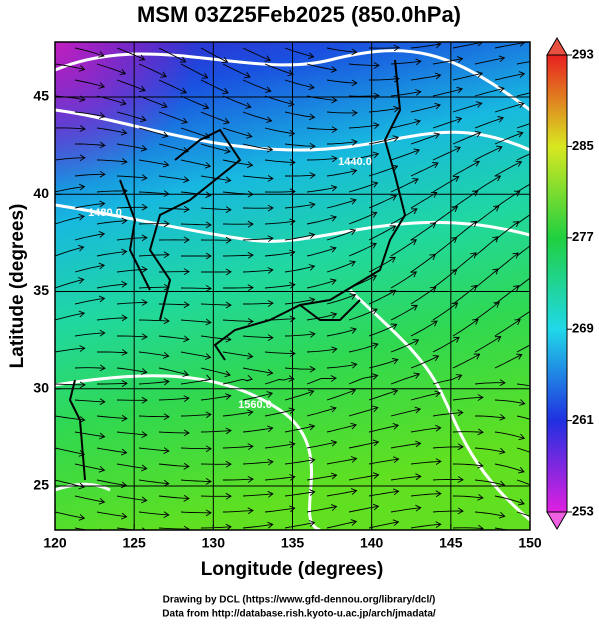  I want to click on colorbar-tick-label: 285, so click(583, 145).